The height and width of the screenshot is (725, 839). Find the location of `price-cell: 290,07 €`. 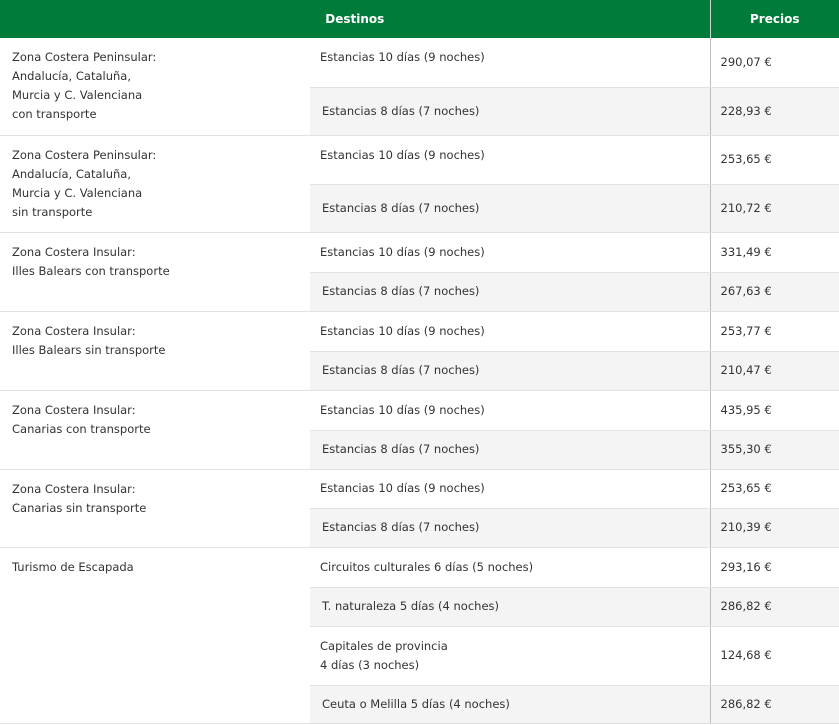

price-cell: 290,07 € is located at coordinates (774, 63).